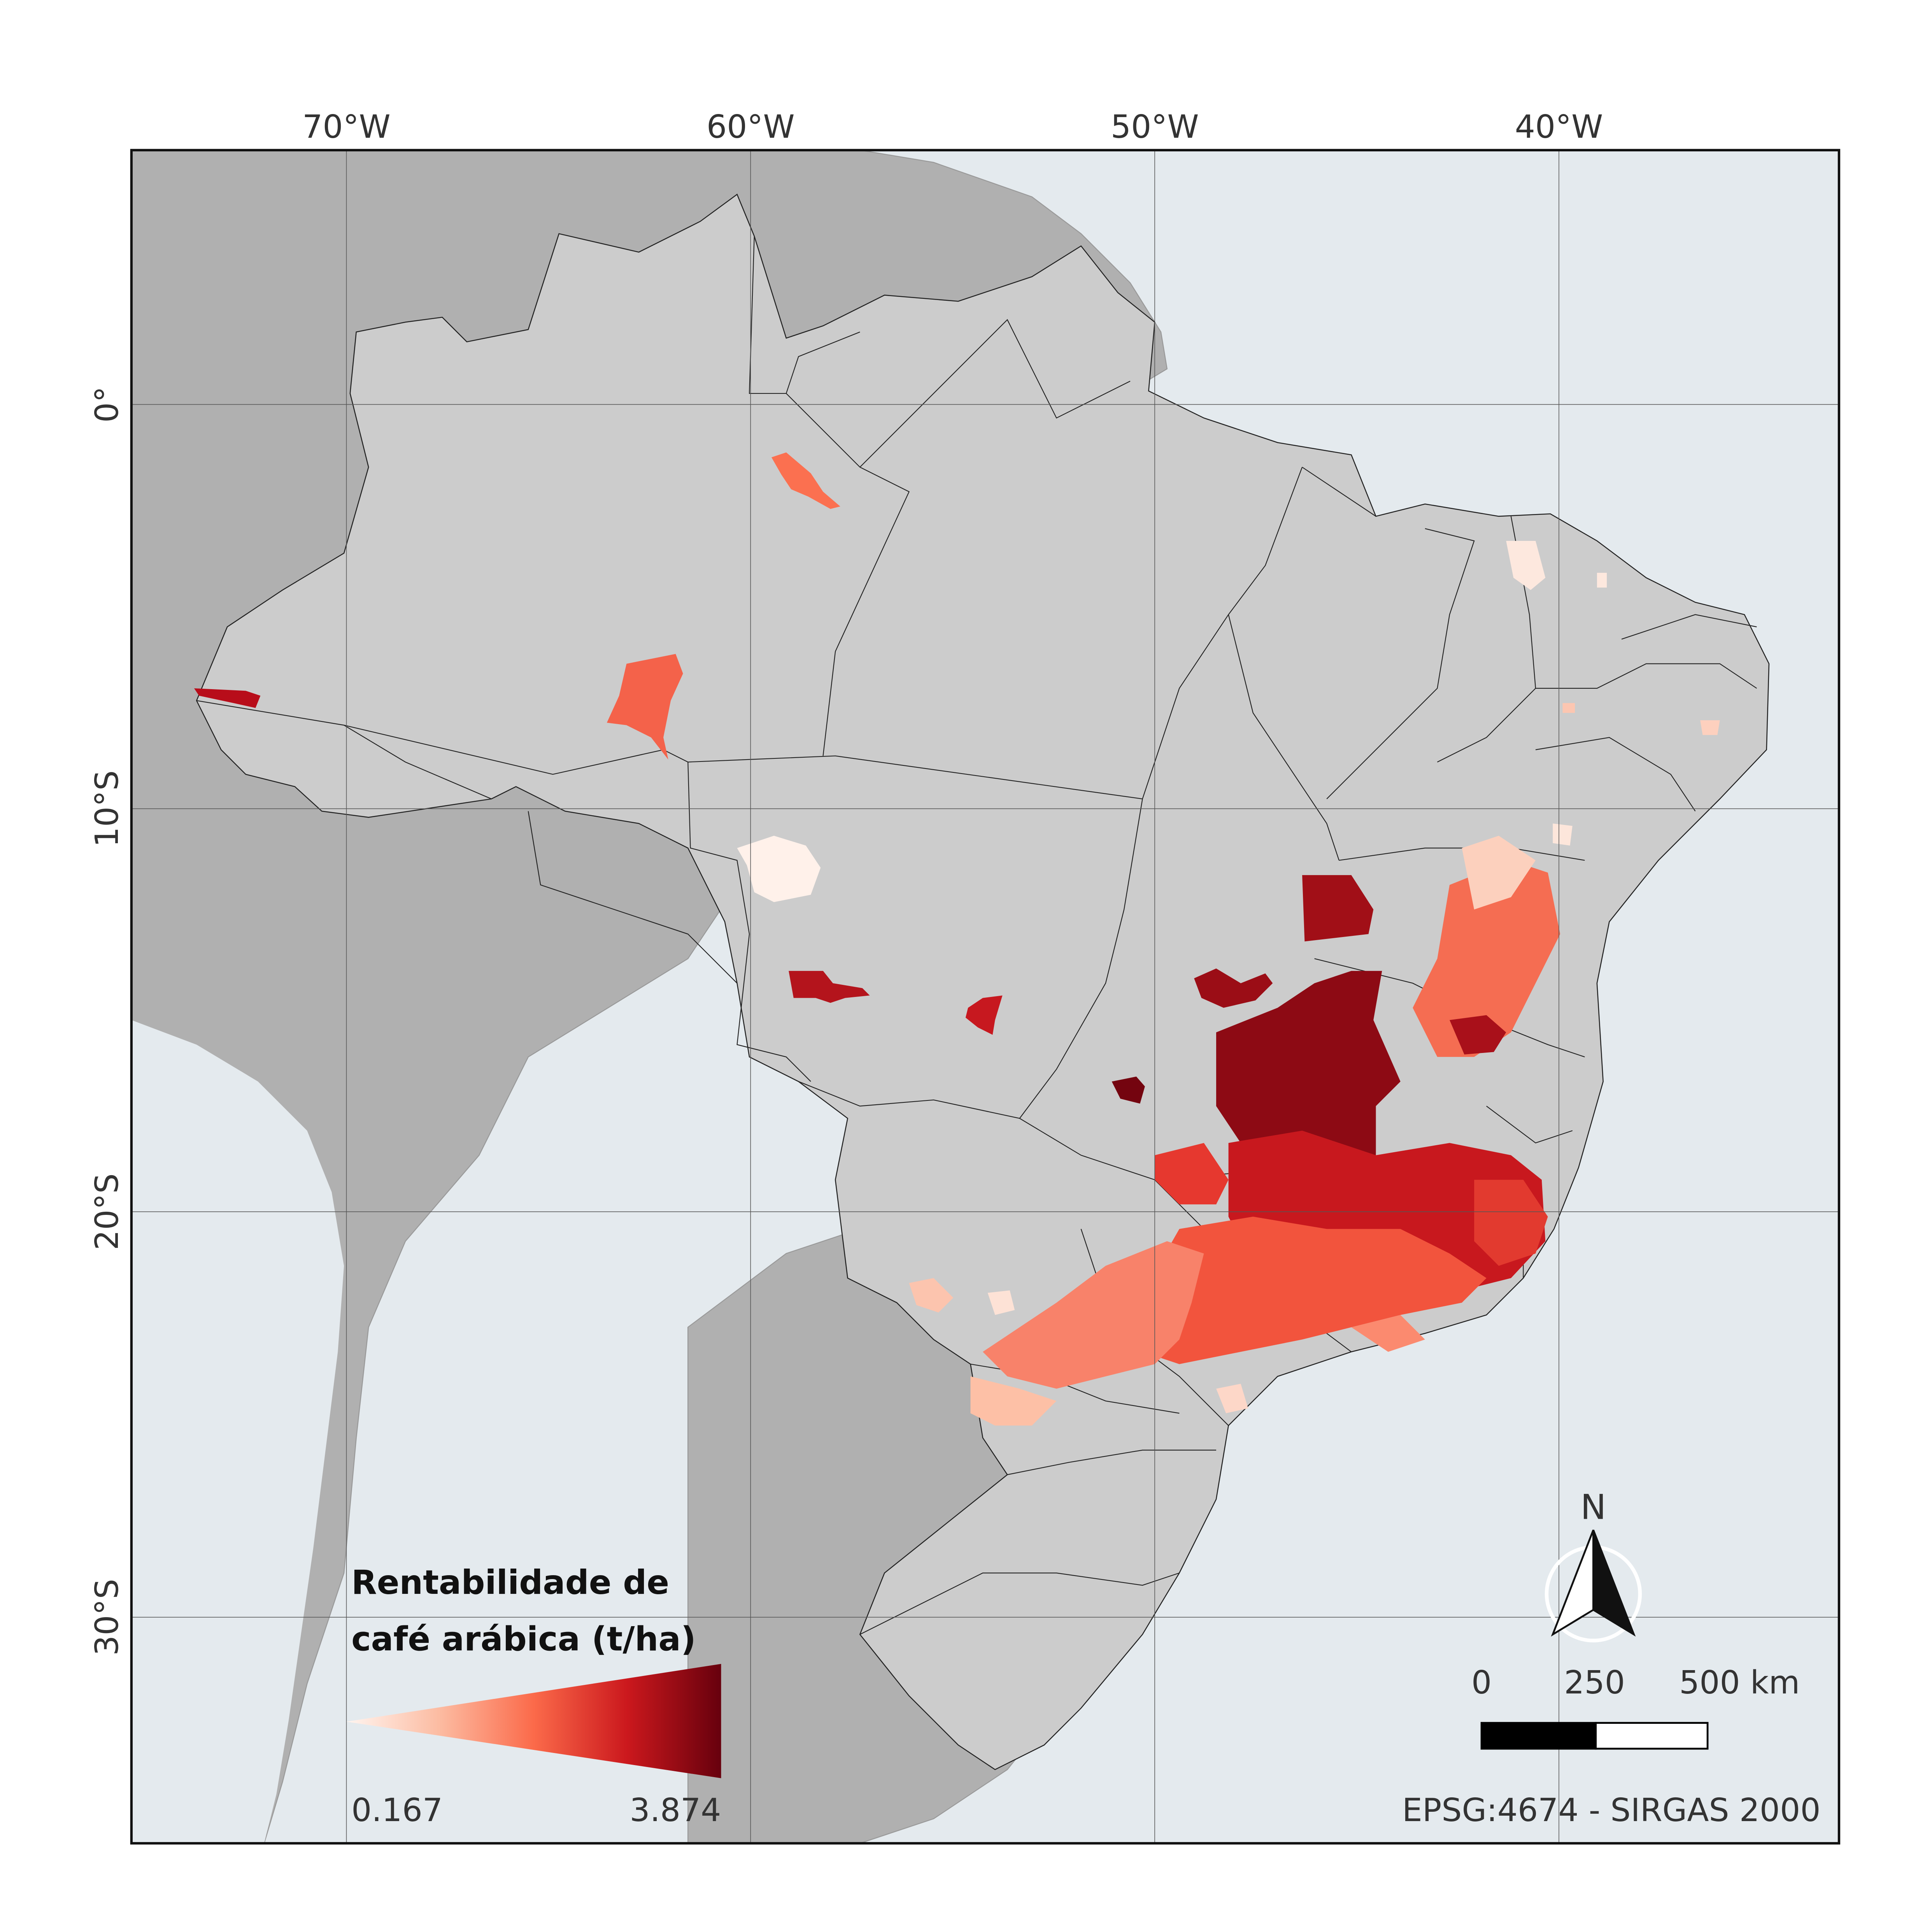  What do you see at coordinates (1308, 1290) in the screenshot?
I see `yield-region-sul-minas` at bounding box center [1308, 1290].